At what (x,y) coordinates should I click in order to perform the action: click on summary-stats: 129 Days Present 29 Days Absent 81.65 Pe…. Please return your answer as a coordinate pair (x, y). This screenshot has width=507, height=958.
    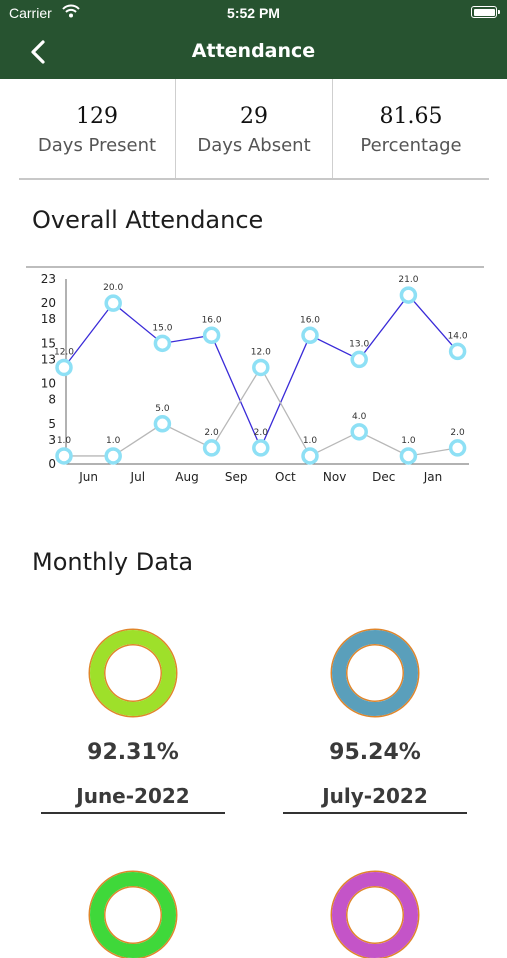
    Looking at the image, I should click on (254, 129).